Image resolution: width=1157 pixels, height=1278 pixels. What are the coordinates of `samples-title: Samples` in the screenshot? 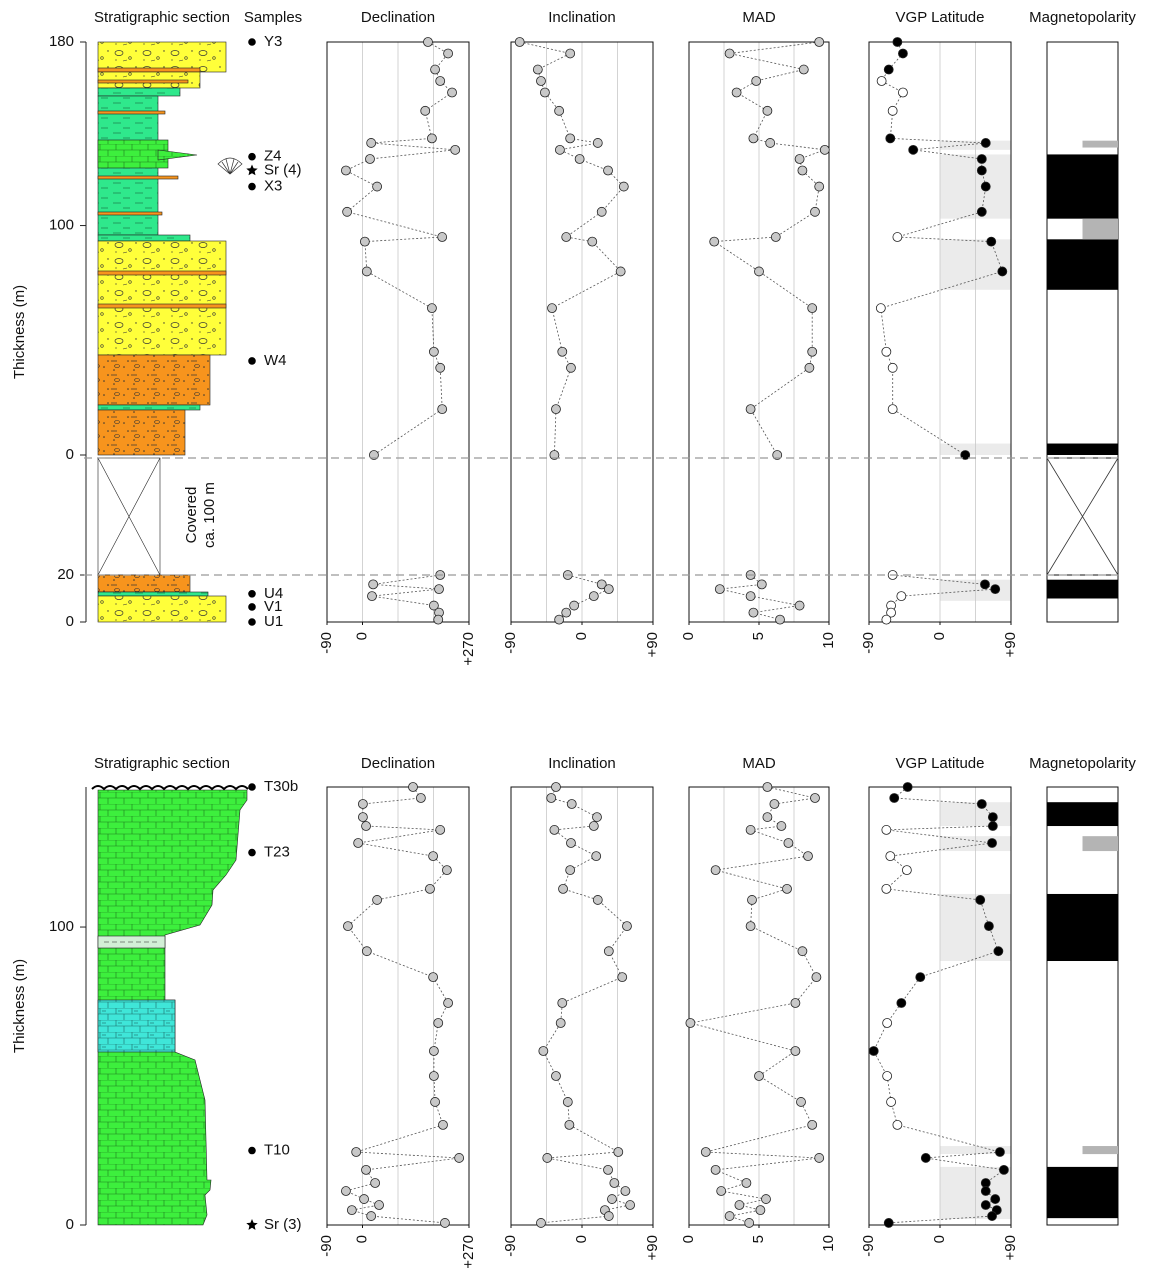 It's located at (273, 17).